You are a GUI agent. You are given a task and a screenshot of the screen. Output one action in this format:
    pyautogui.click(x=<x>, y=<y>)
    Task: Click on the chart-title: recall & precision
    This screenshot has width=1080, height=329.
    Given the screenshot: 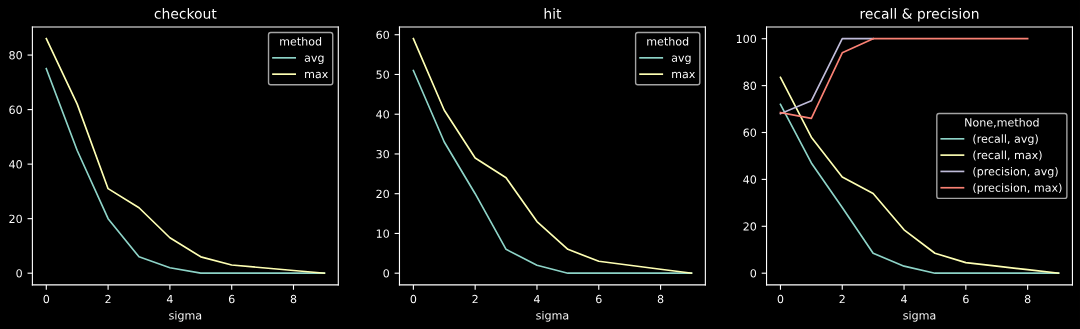 What is the action you would take?
    pyautogui.click(x=919, y=15)
    